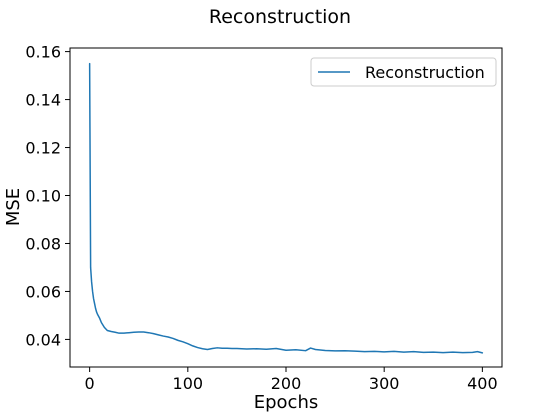 Image resolution: width=560 pixels, height=420 pixels. I want to click on y-tick-label: 0.08, so click(43, 243).